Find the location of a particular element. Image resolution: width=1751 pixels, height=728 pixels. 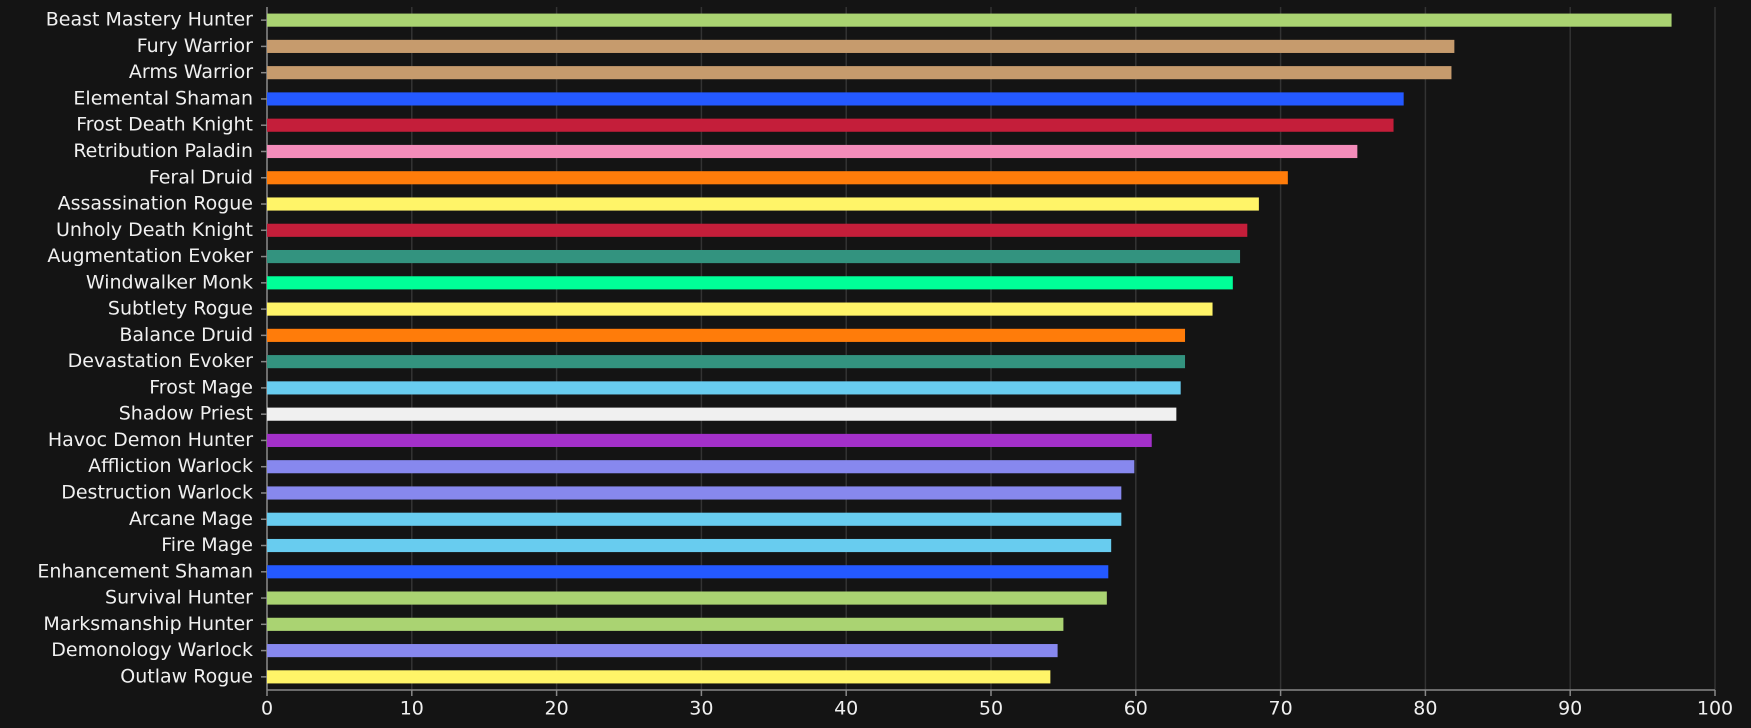

x-tick-label: 80 is located at coordinates (1425, 709).